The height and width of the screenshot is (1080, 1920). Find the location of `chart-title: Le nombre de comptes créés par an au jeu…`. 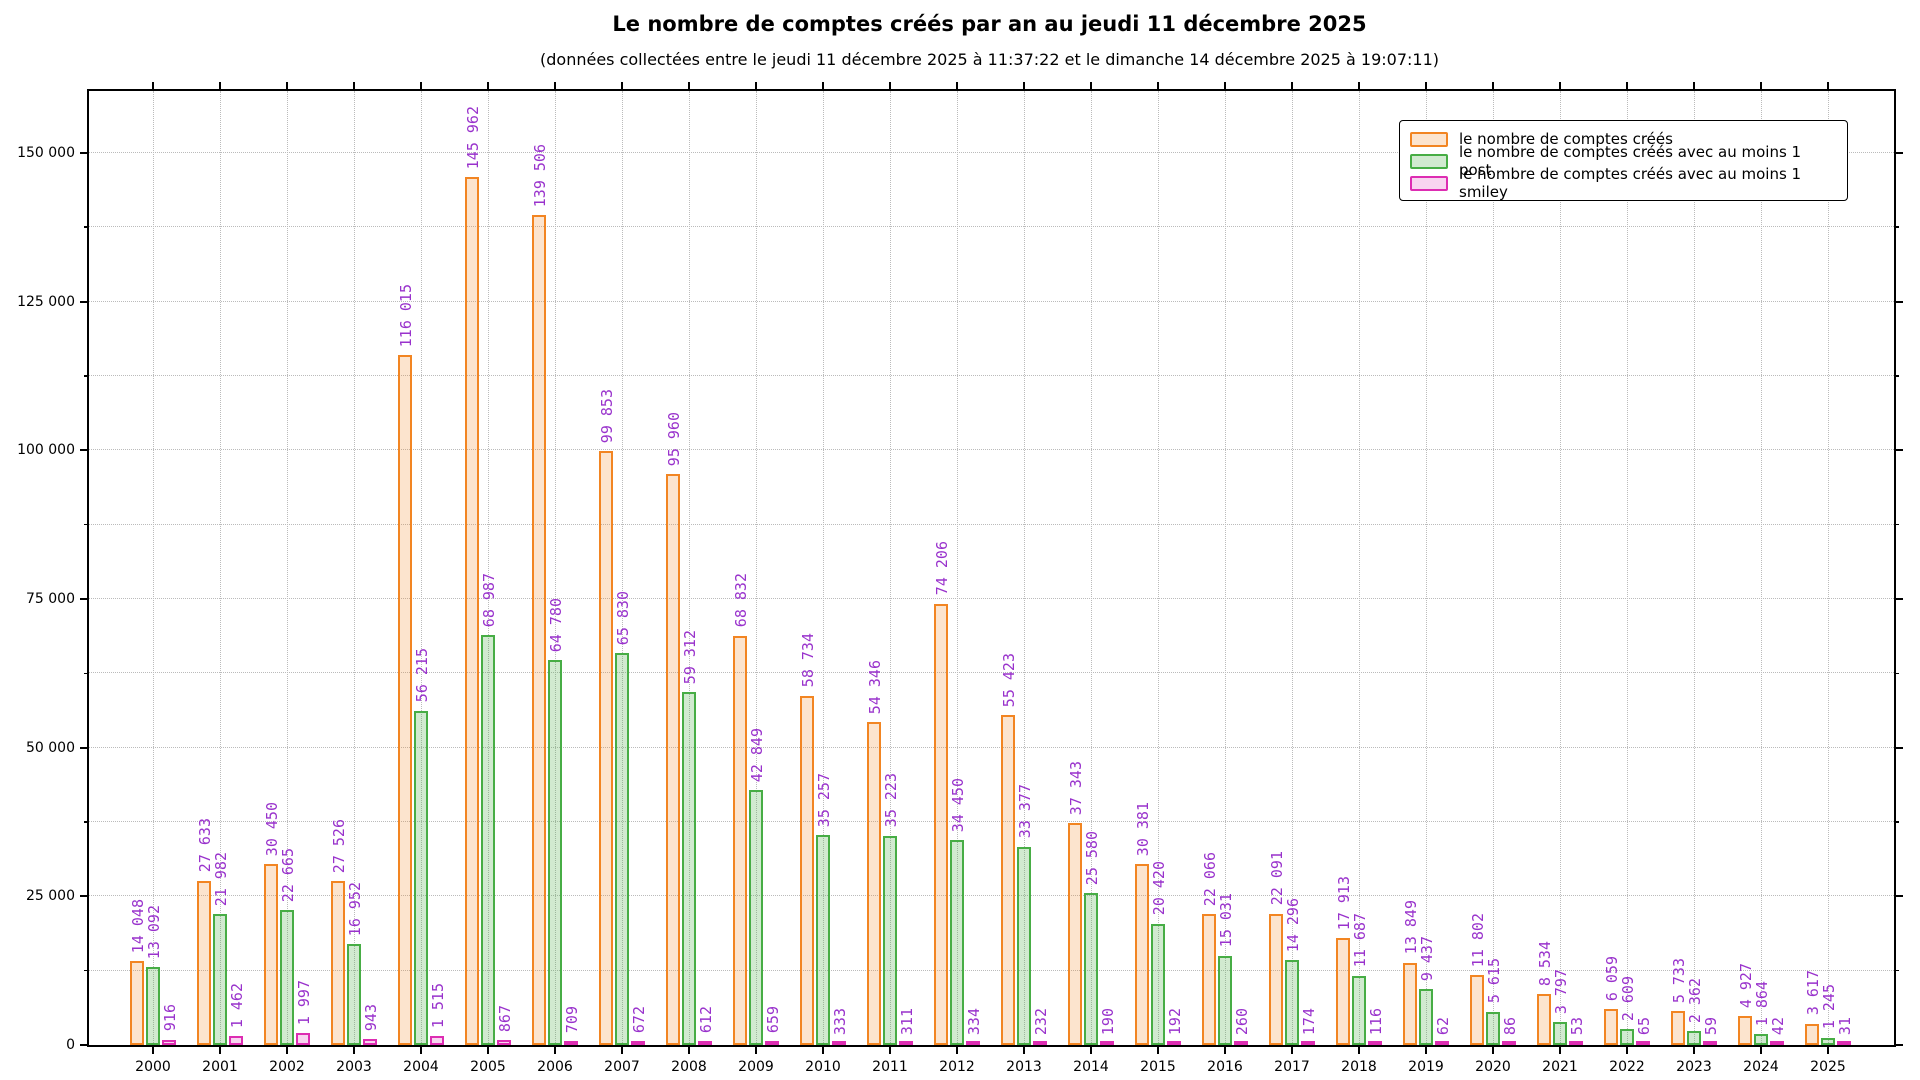

chart-title: Le nombre de comptes créés par an au jeu… is located at coordinates (989, 24).